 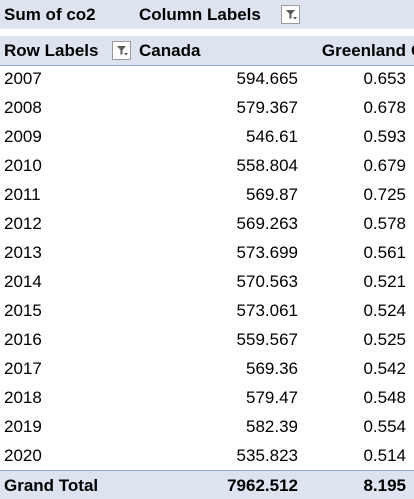 What do you see at coordinates (363, 50) in the screenshot?
I see `column-header-greenland: Greenland` at bounding box center [363, 50].